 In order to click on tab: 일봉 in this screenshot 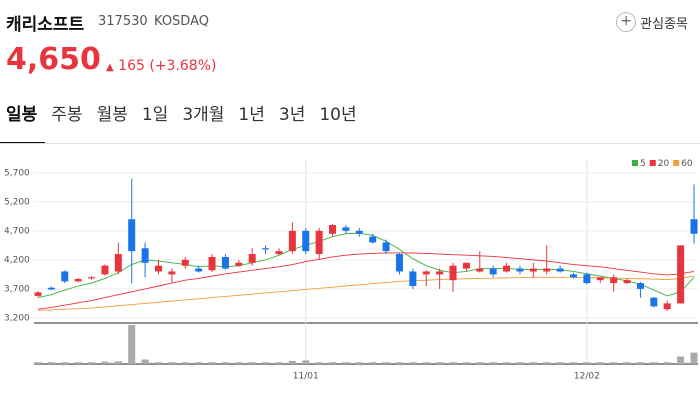, I will do `click(23, 122)`.